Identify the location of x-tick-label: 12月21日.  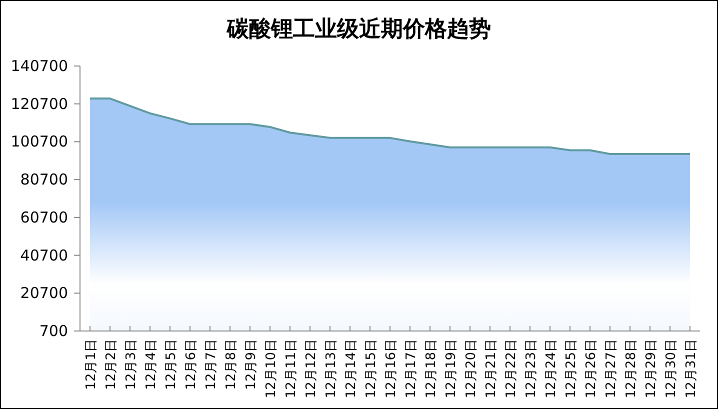
(491, 368).